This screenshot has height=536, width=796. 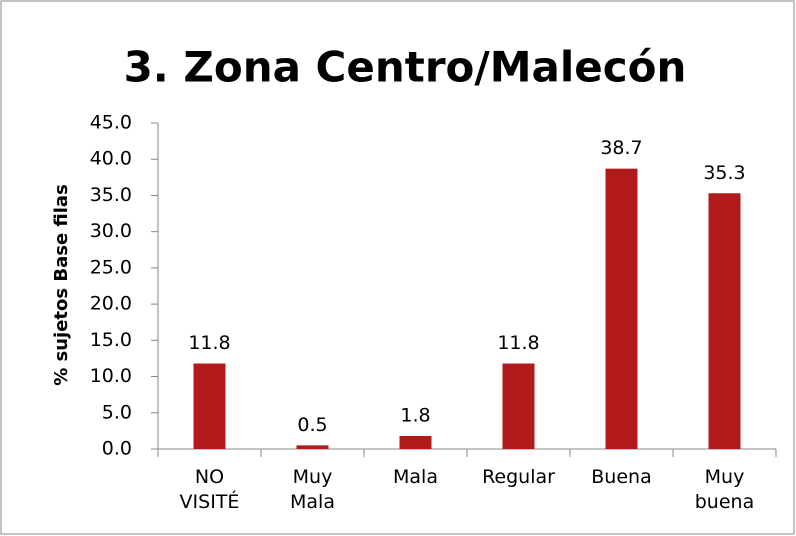 I want to click on y-tick-label: 15.0, so click(x=111, y=340).